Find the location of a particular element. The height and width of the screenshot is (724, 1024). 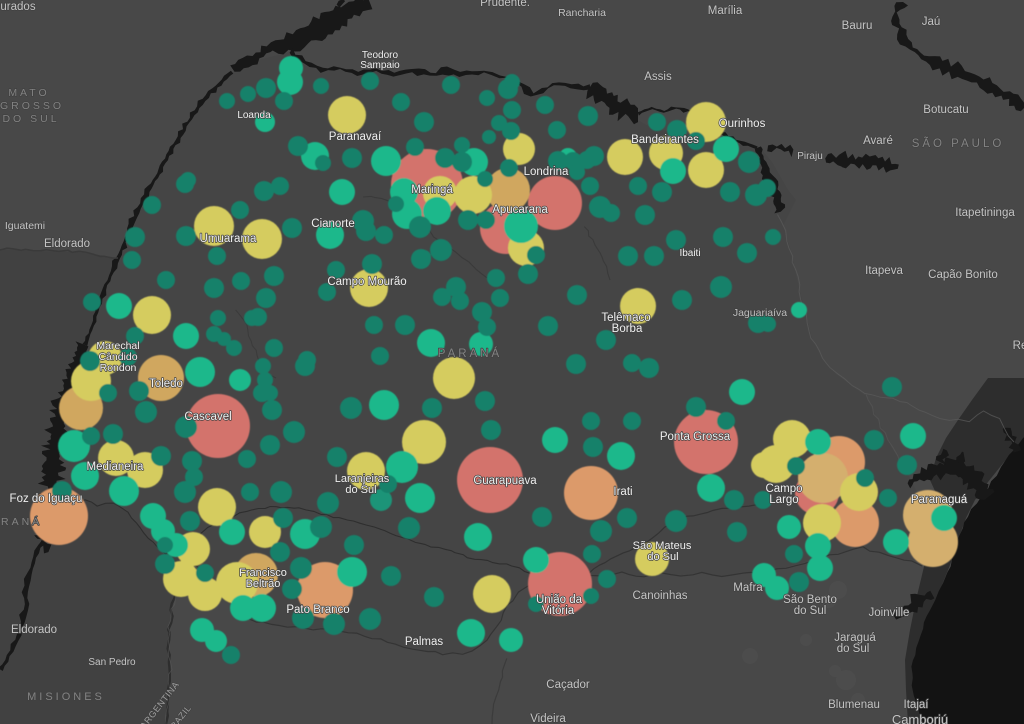

svg-text: Apucarana is located at coordinates (520, 210).